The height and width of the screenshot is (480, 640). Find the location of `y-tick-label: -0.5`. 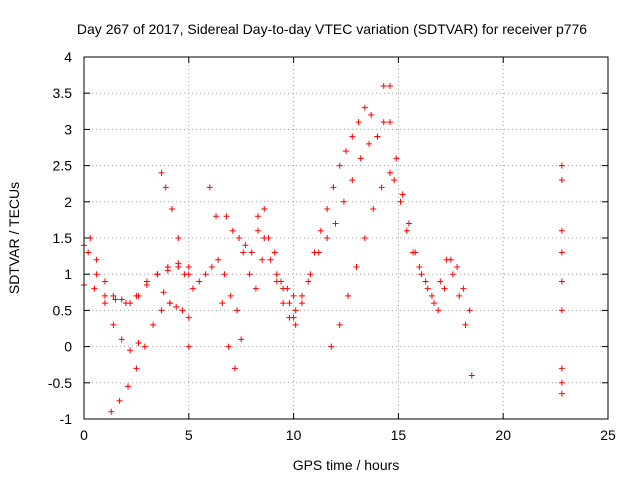

y-tick-label: -0.5 is located at coordinates (60, 383).